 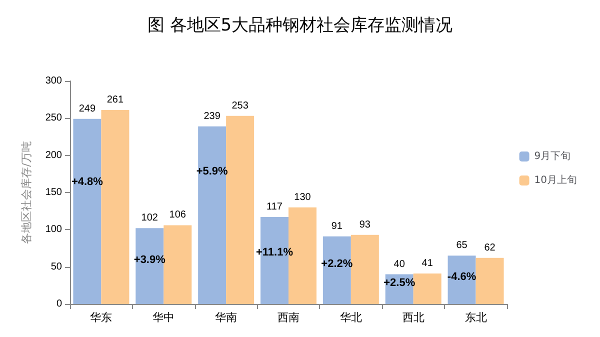 I want to click on data-label: 239, so click(x=212, y=116).